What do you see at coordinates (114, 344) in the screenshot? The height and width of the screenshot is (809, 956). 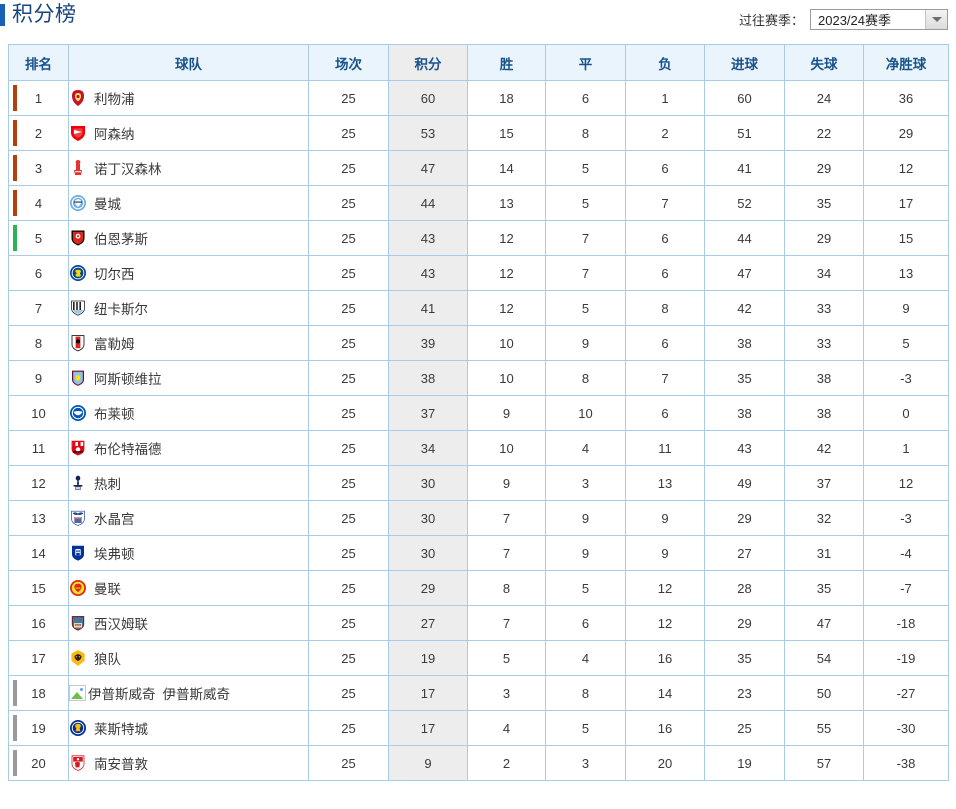 I see `team-name: 富勒姆` at bounding box center [114, 344].